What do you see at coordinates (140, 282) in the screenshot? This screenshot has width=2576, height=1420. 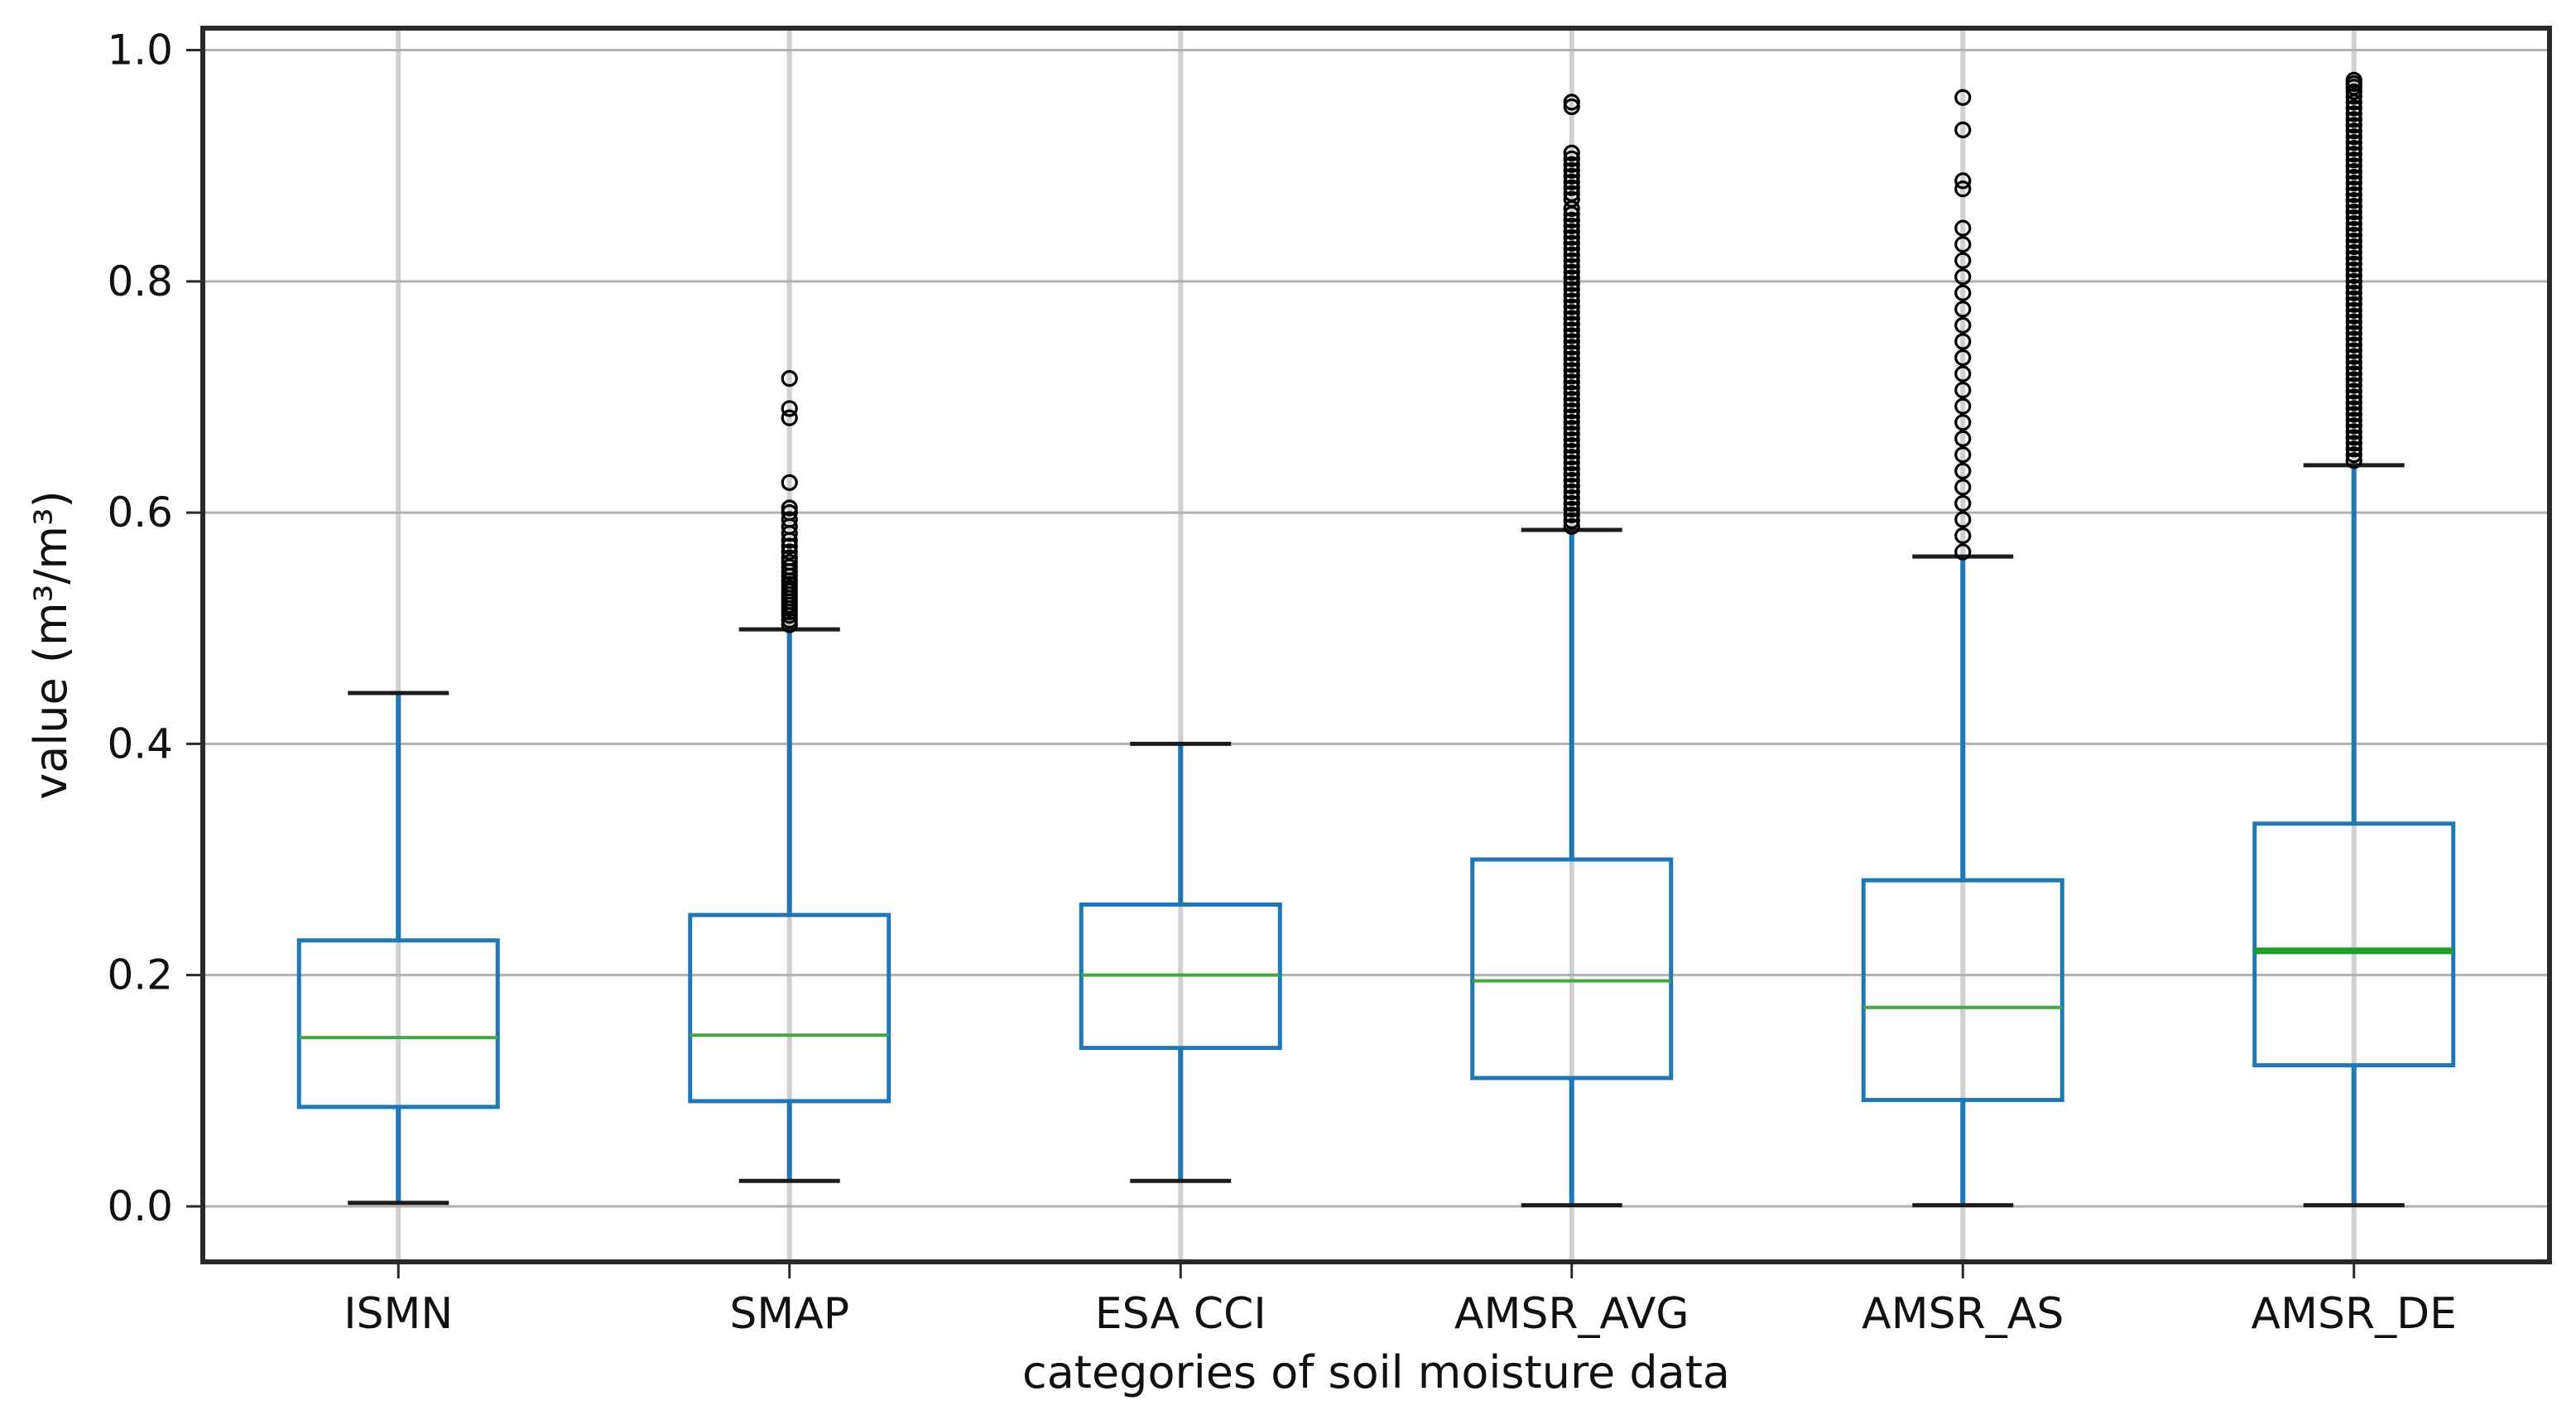 I see `y-tick-label: 0.8` at bounding box center [140, 282].